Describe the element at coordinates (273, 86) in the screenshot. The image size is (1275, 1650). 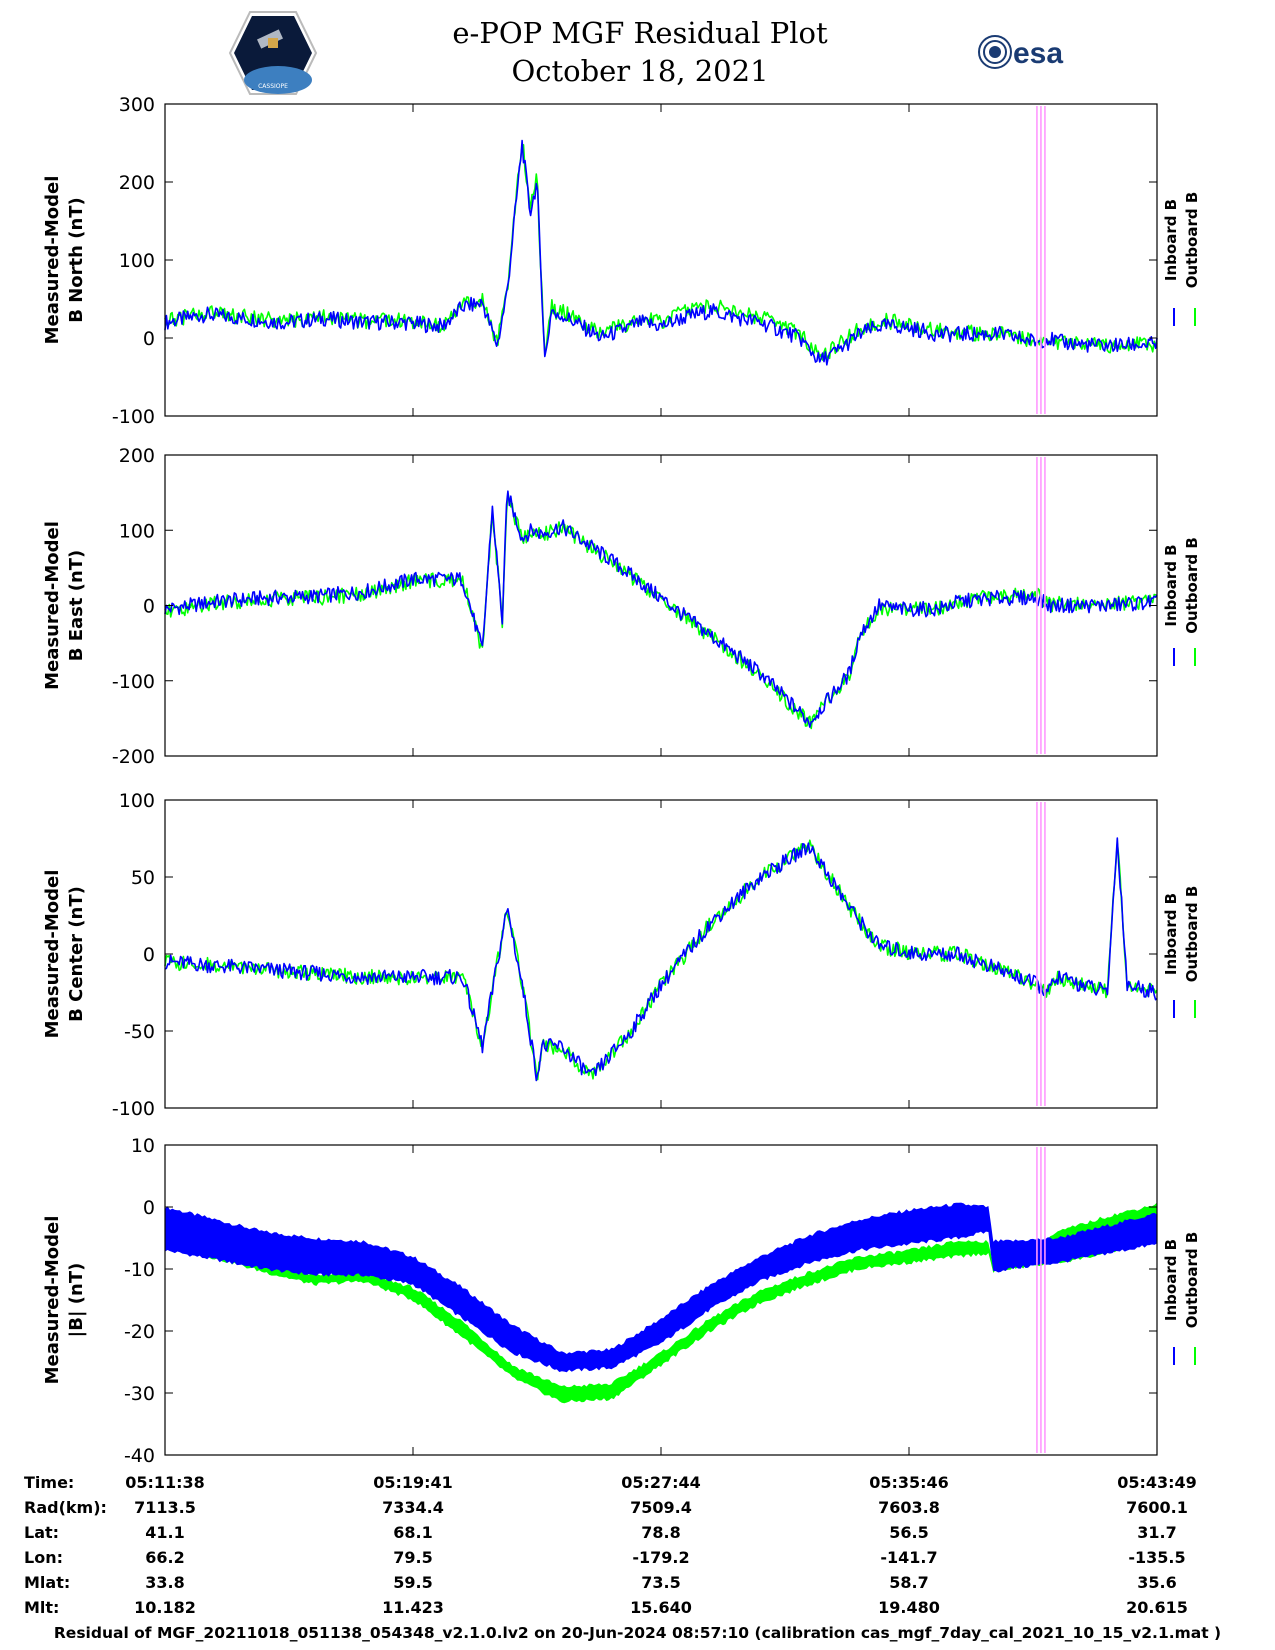
I see `logo-text: CASSIOPE` at that location.